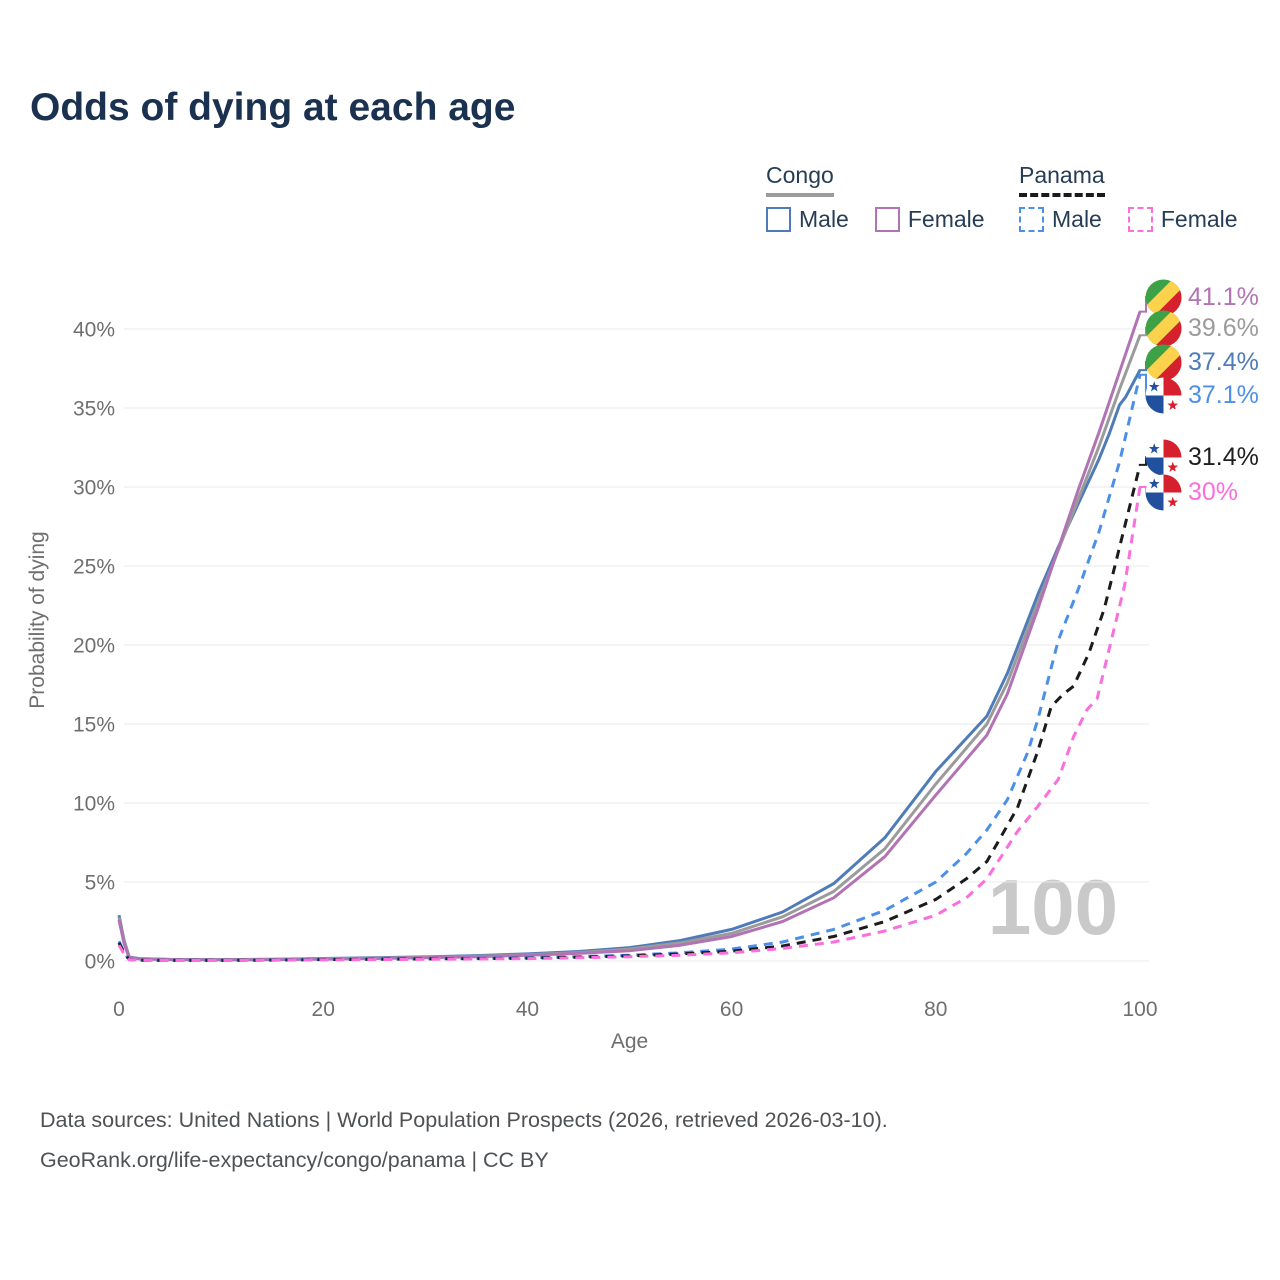  Describe the element at coordinates (1223, 296) in the screenshot. I see `end-value: 41.1%` at that location.